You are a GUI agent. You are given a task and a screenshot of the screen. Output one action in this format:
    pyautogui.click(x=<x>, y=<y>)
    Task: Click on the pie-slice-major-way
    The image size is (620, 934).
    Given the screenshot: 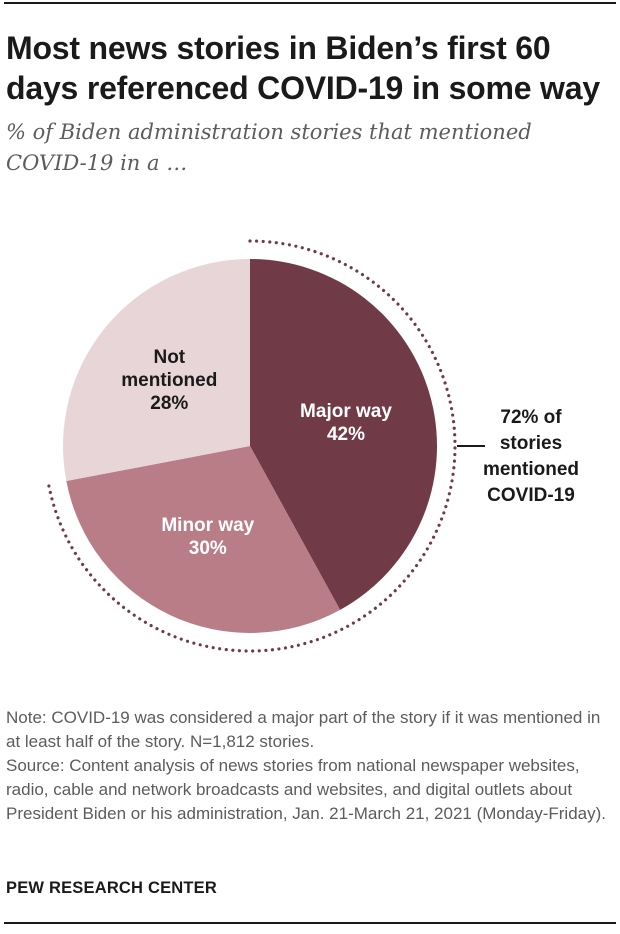 What is the action you would take?
    pyautogui.click(x=344, y=434)
    